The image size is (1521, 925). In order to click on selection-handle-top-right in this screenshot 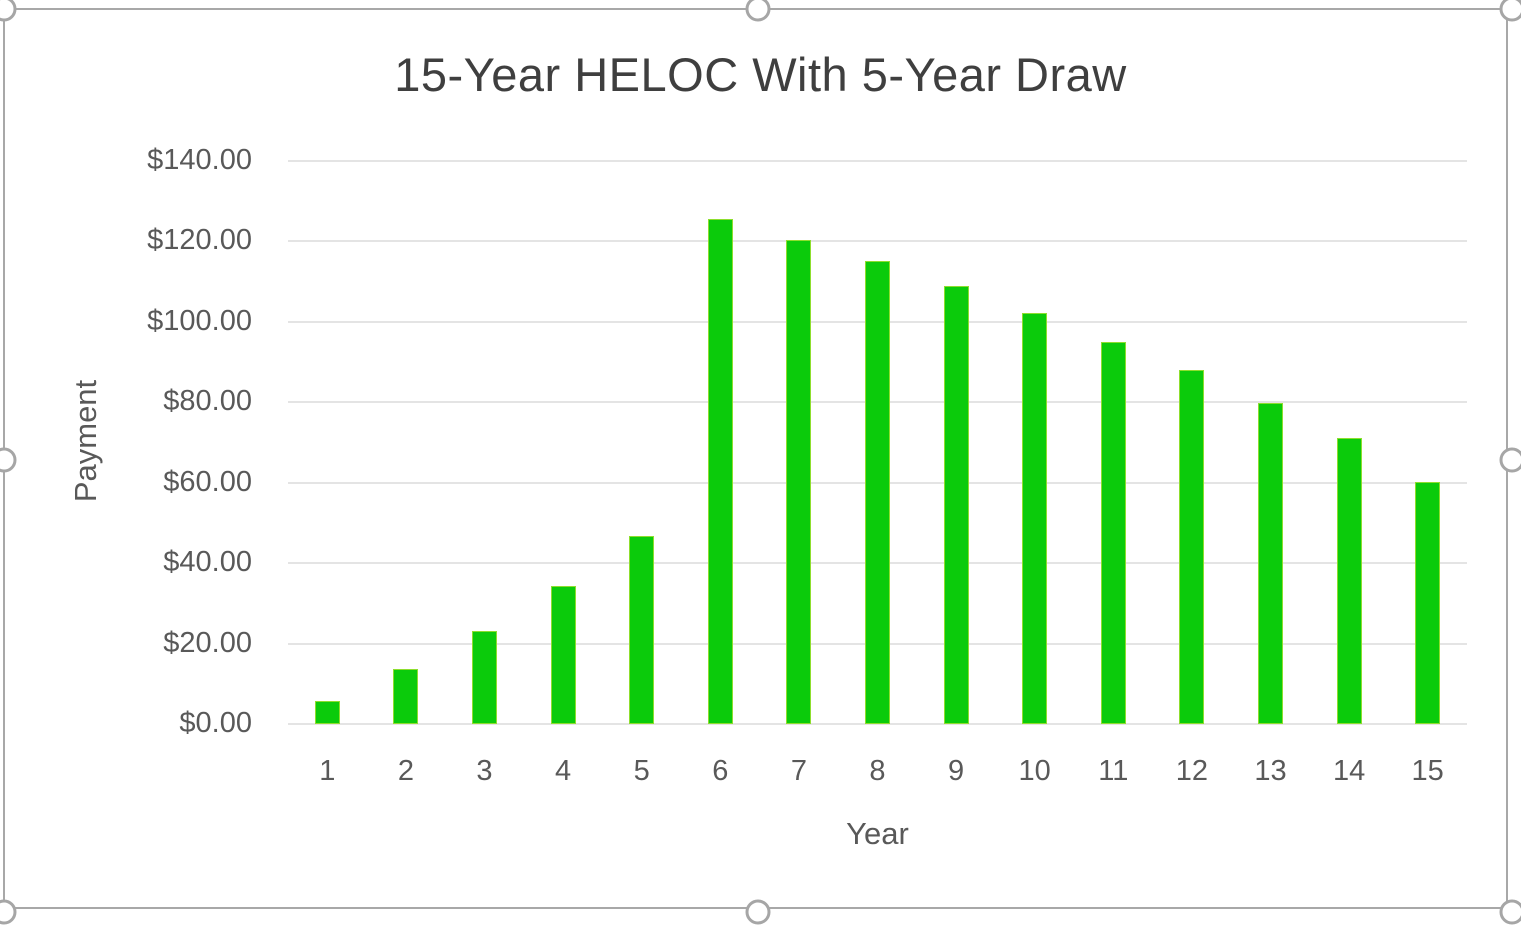, I will do `click(1510, 11)`.